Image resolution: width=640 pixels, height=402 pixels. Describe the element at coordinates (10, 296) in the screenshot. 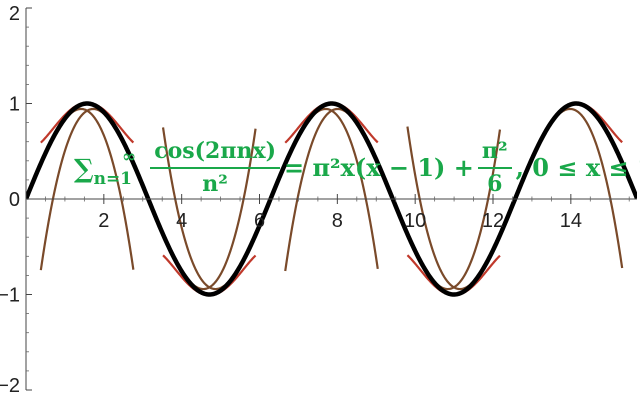

I see `y-tick-label: −1` at that location.